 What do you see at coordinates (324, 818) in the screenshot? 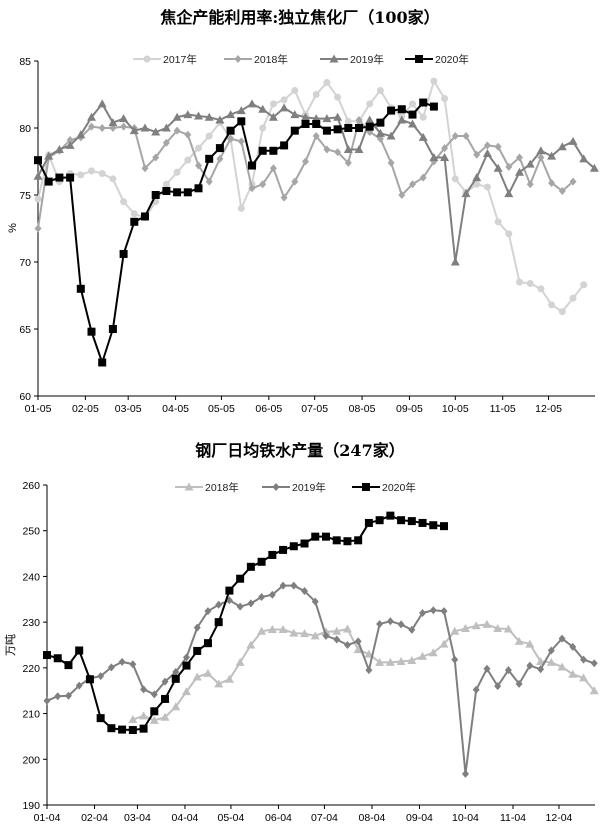
I see `x-tick-label: 07-04` at bounding box center [324, 818].